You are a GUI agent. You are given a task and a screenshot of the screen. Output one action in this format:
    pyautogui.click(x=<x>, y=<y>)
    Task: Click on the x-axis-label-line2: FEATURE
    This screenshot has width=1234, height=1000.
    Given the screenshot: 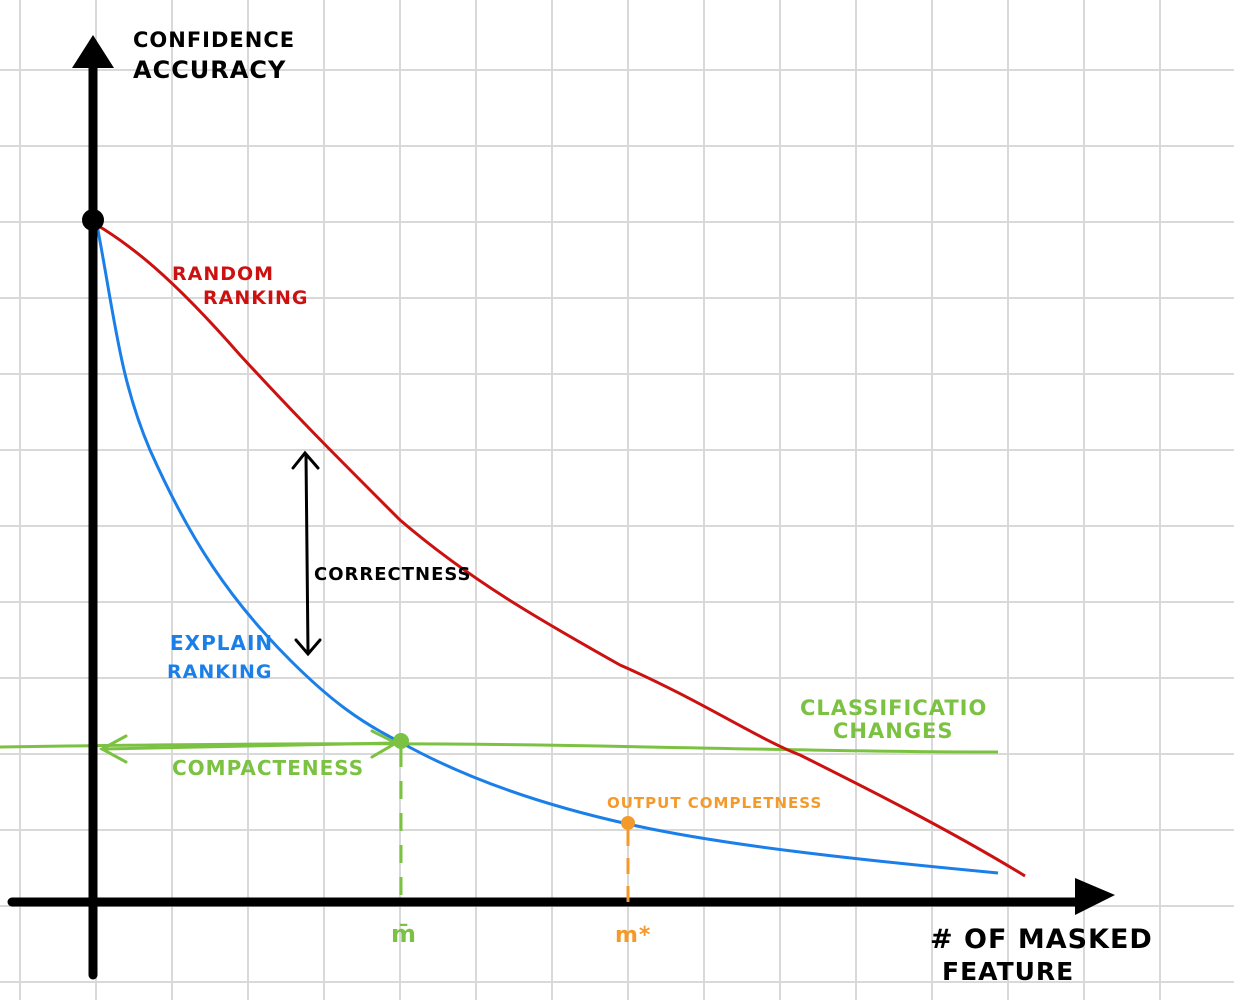 What is the action you would take?
    pyautogui.click(x=1008, y=971)
    